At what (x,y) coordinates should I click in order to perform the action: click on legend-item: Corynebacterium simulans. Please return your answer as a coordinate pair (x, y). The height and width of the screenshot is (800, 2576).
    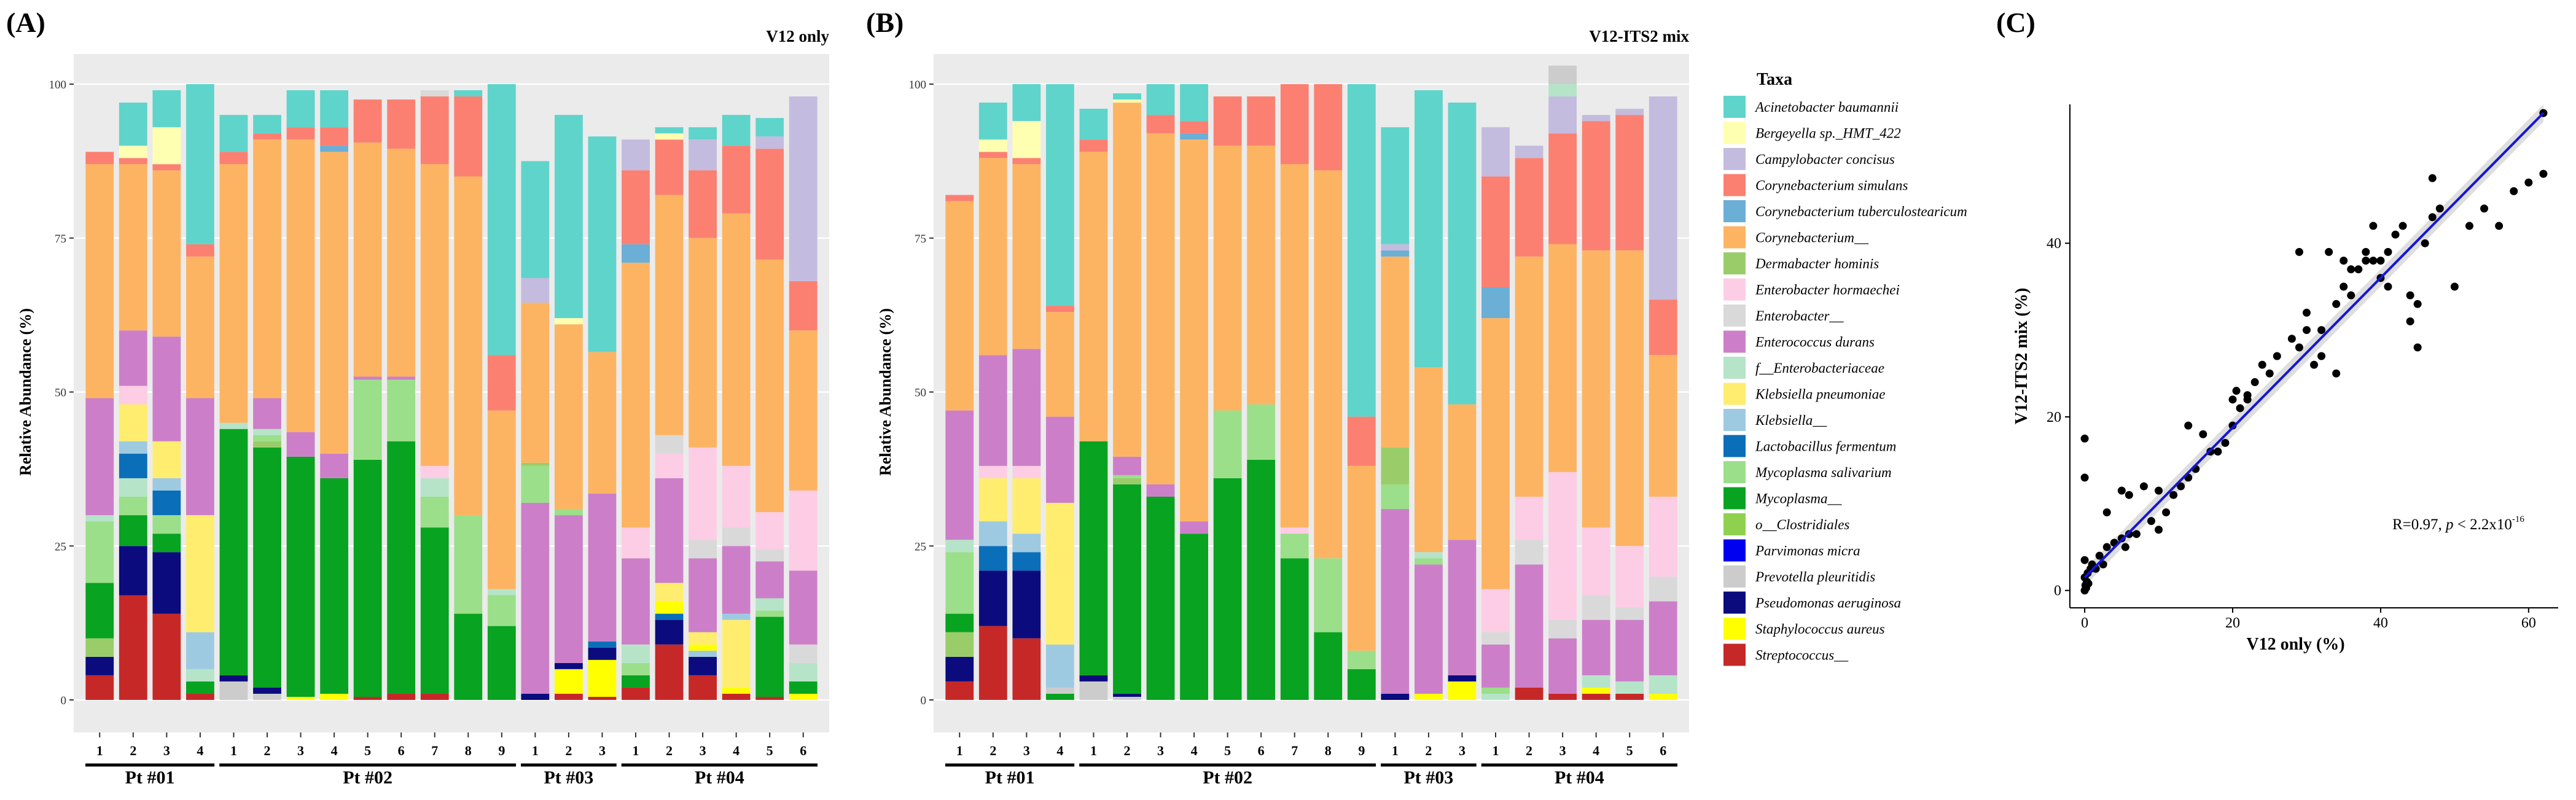
    Looking at the image, I should click on (1815, 185).